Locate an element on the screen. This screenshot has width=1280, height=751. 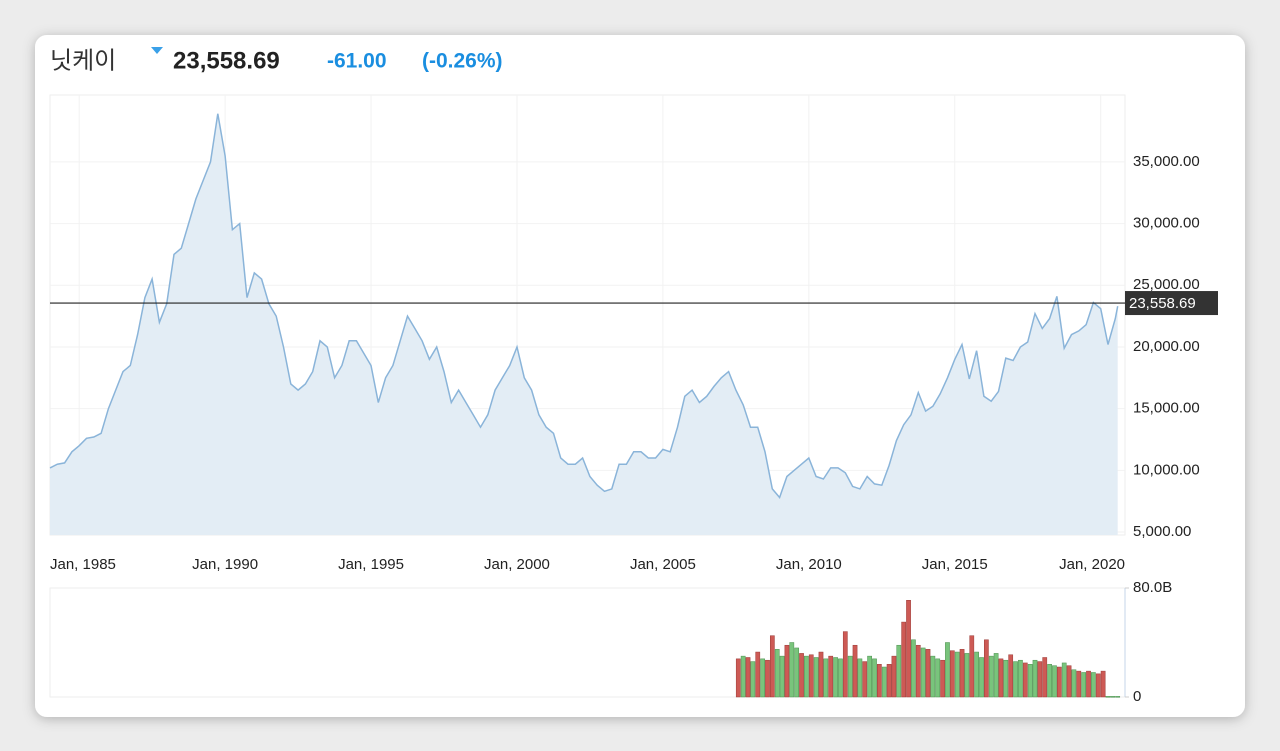
y-tick-label: 25,000.00 is located at coordinates (1166, 284).